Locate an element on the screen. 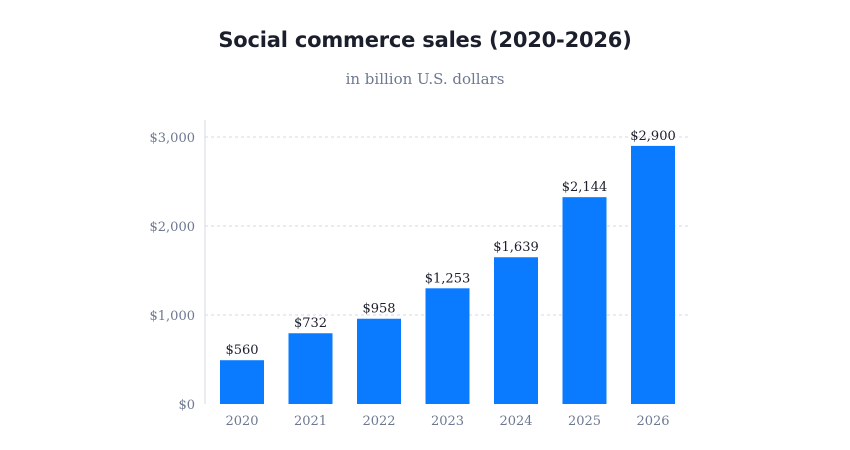  data-label: $560 is located at coordinates (241, 350).